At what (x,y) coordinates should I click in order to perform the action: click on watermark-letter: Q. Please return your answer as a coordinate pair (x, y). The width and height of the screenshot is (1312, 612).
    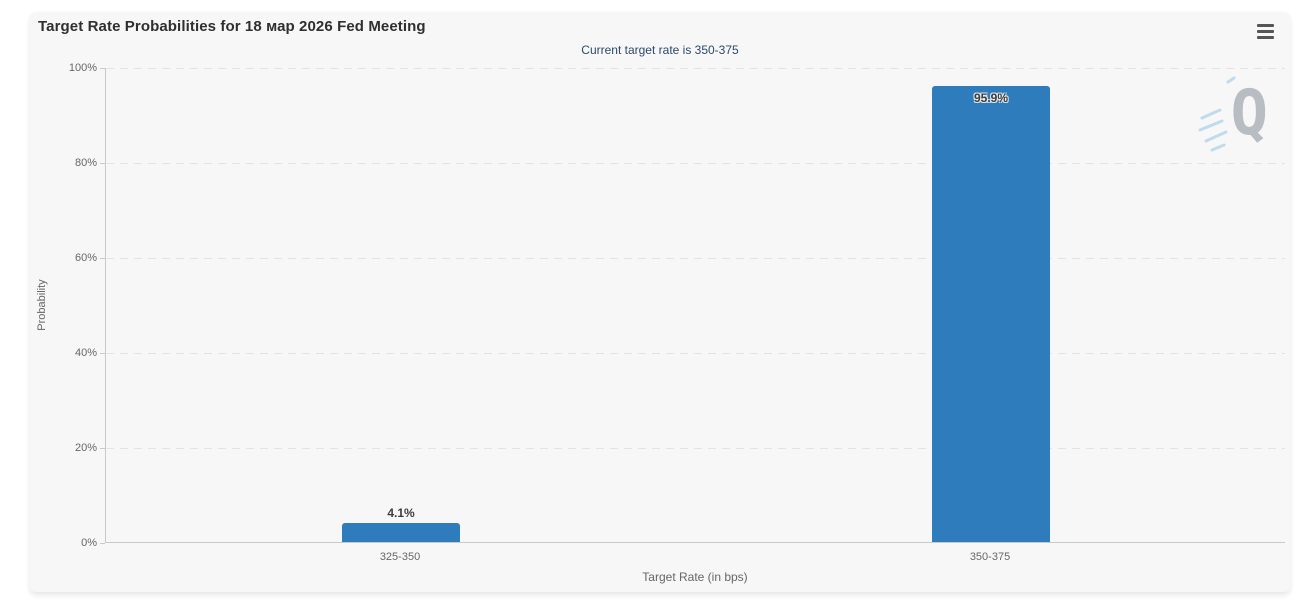
    Looking at the image, I should click on (1249, 112).